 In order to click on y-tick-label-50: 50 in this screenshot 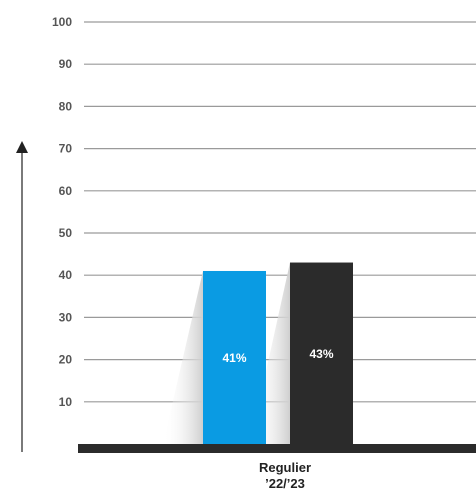, I will do `click(66, 233)`.